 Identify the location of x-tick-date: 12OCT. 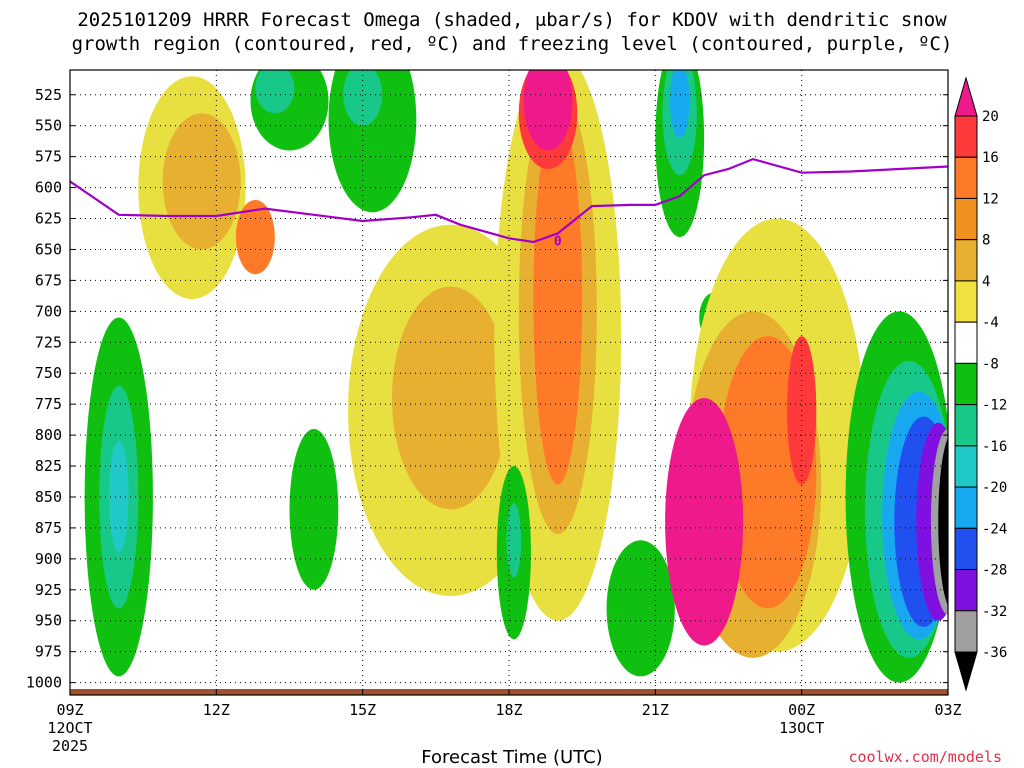
(69, 728).